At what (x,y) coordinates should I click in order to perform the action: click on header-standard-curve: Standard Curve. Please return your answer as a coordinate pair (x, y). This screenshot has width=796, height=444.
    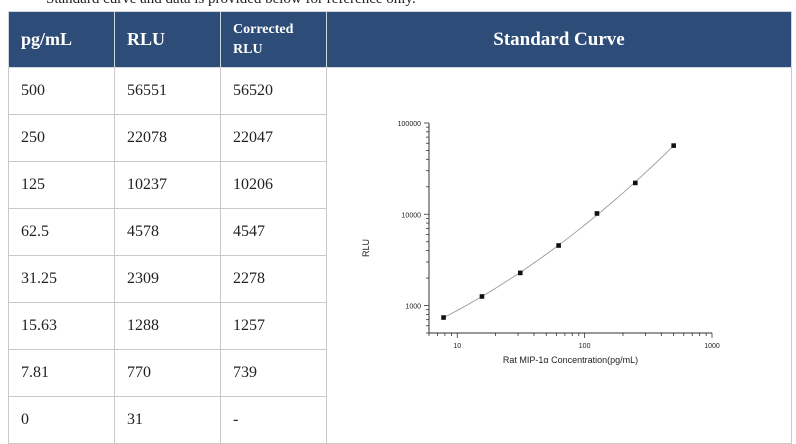
    Looking at the image, I should click on (559, 39).